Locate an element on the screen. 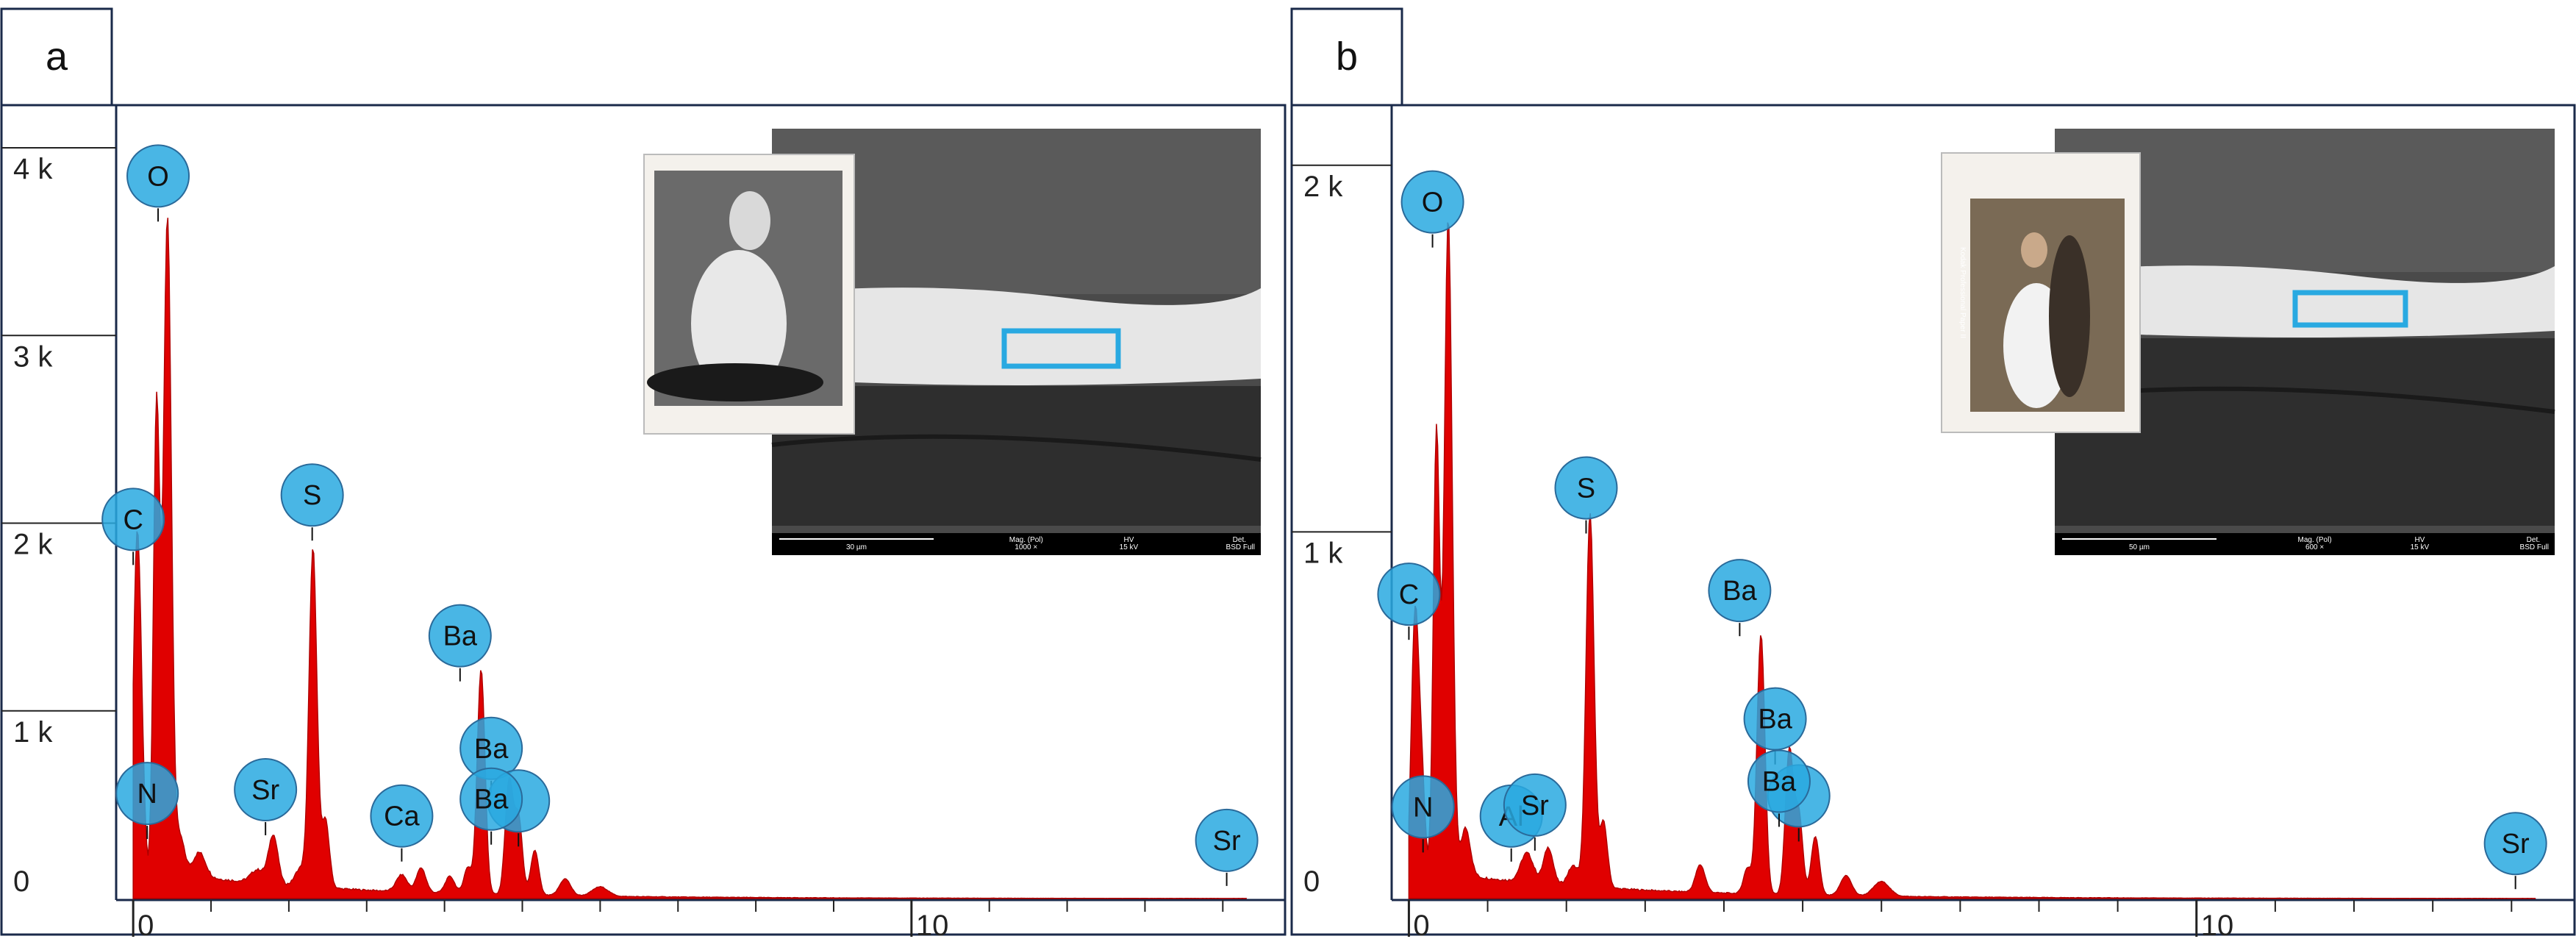 This screenshot has height=950, width=2576. panel-letter: b is located at coordinates (1347, 57).